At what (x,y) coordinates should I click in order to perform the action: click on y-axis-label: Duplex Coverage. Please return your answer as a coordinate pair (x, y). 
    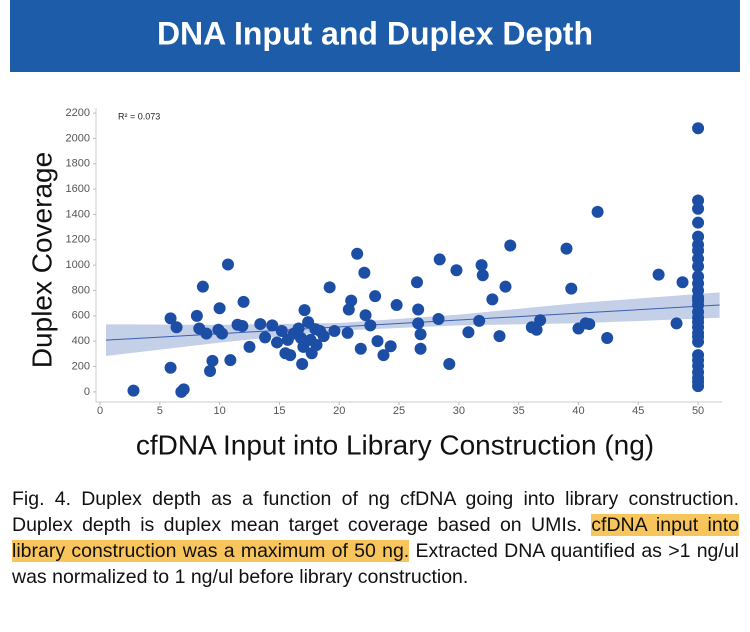
    Looking at the image, I should click on (41, 260).